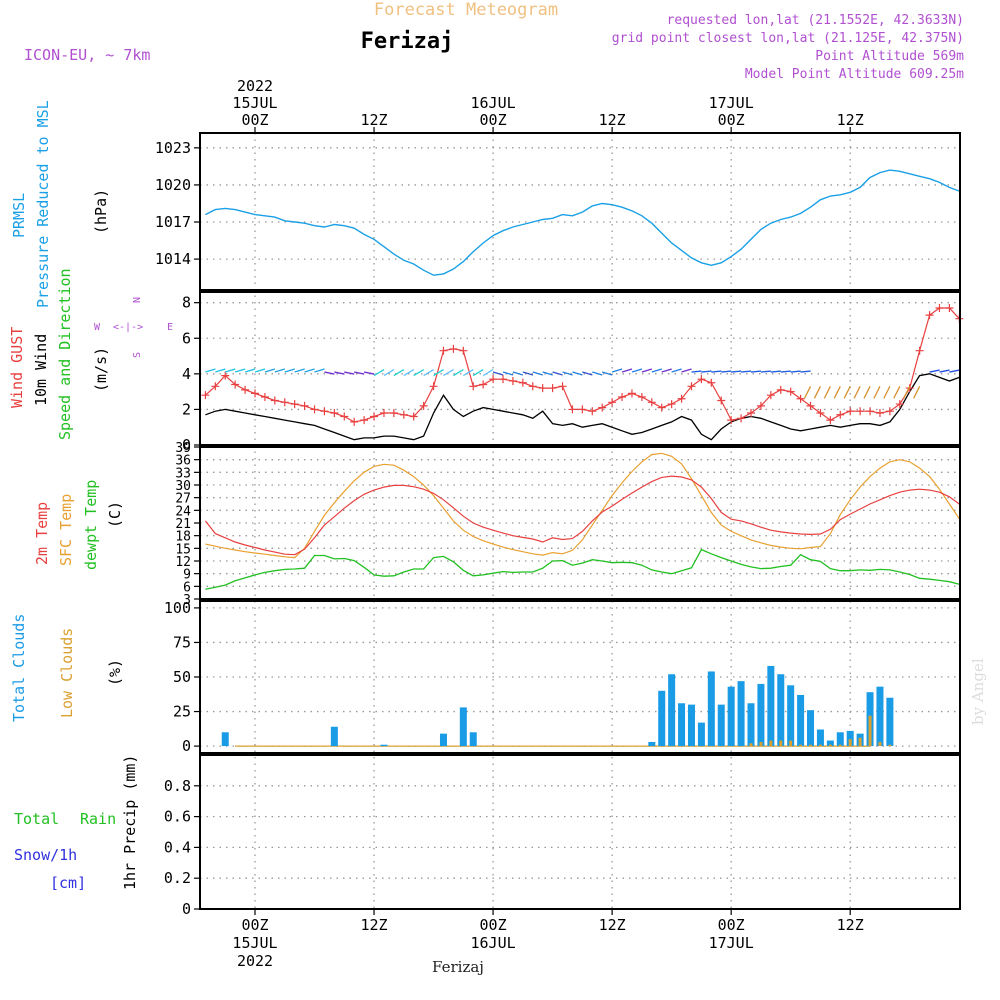 The image size is (1000, 1000). Describe the element at coordinates (580, 832) in the screenshot. I see `panel-frame-precip` at that location.